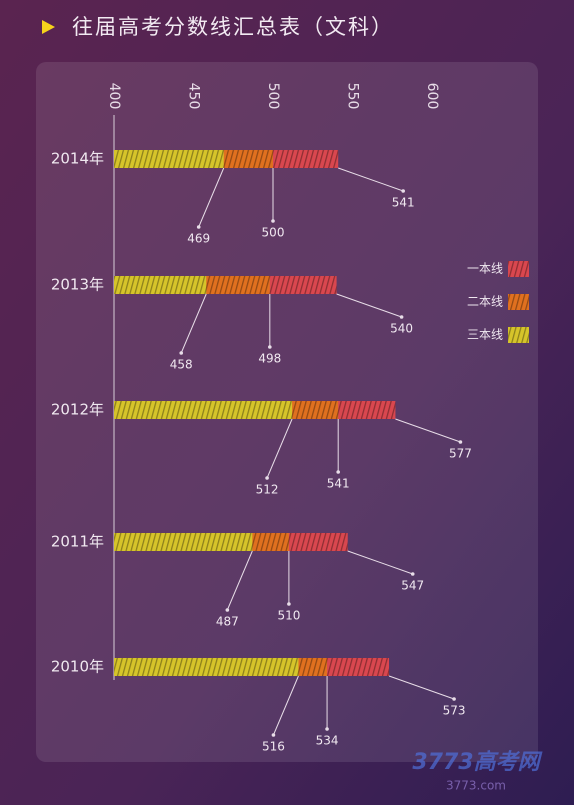  What do you see at coordinates (412, 586) in the screenshot?
I see `value-label: 547` at bounding box center [412, 586].